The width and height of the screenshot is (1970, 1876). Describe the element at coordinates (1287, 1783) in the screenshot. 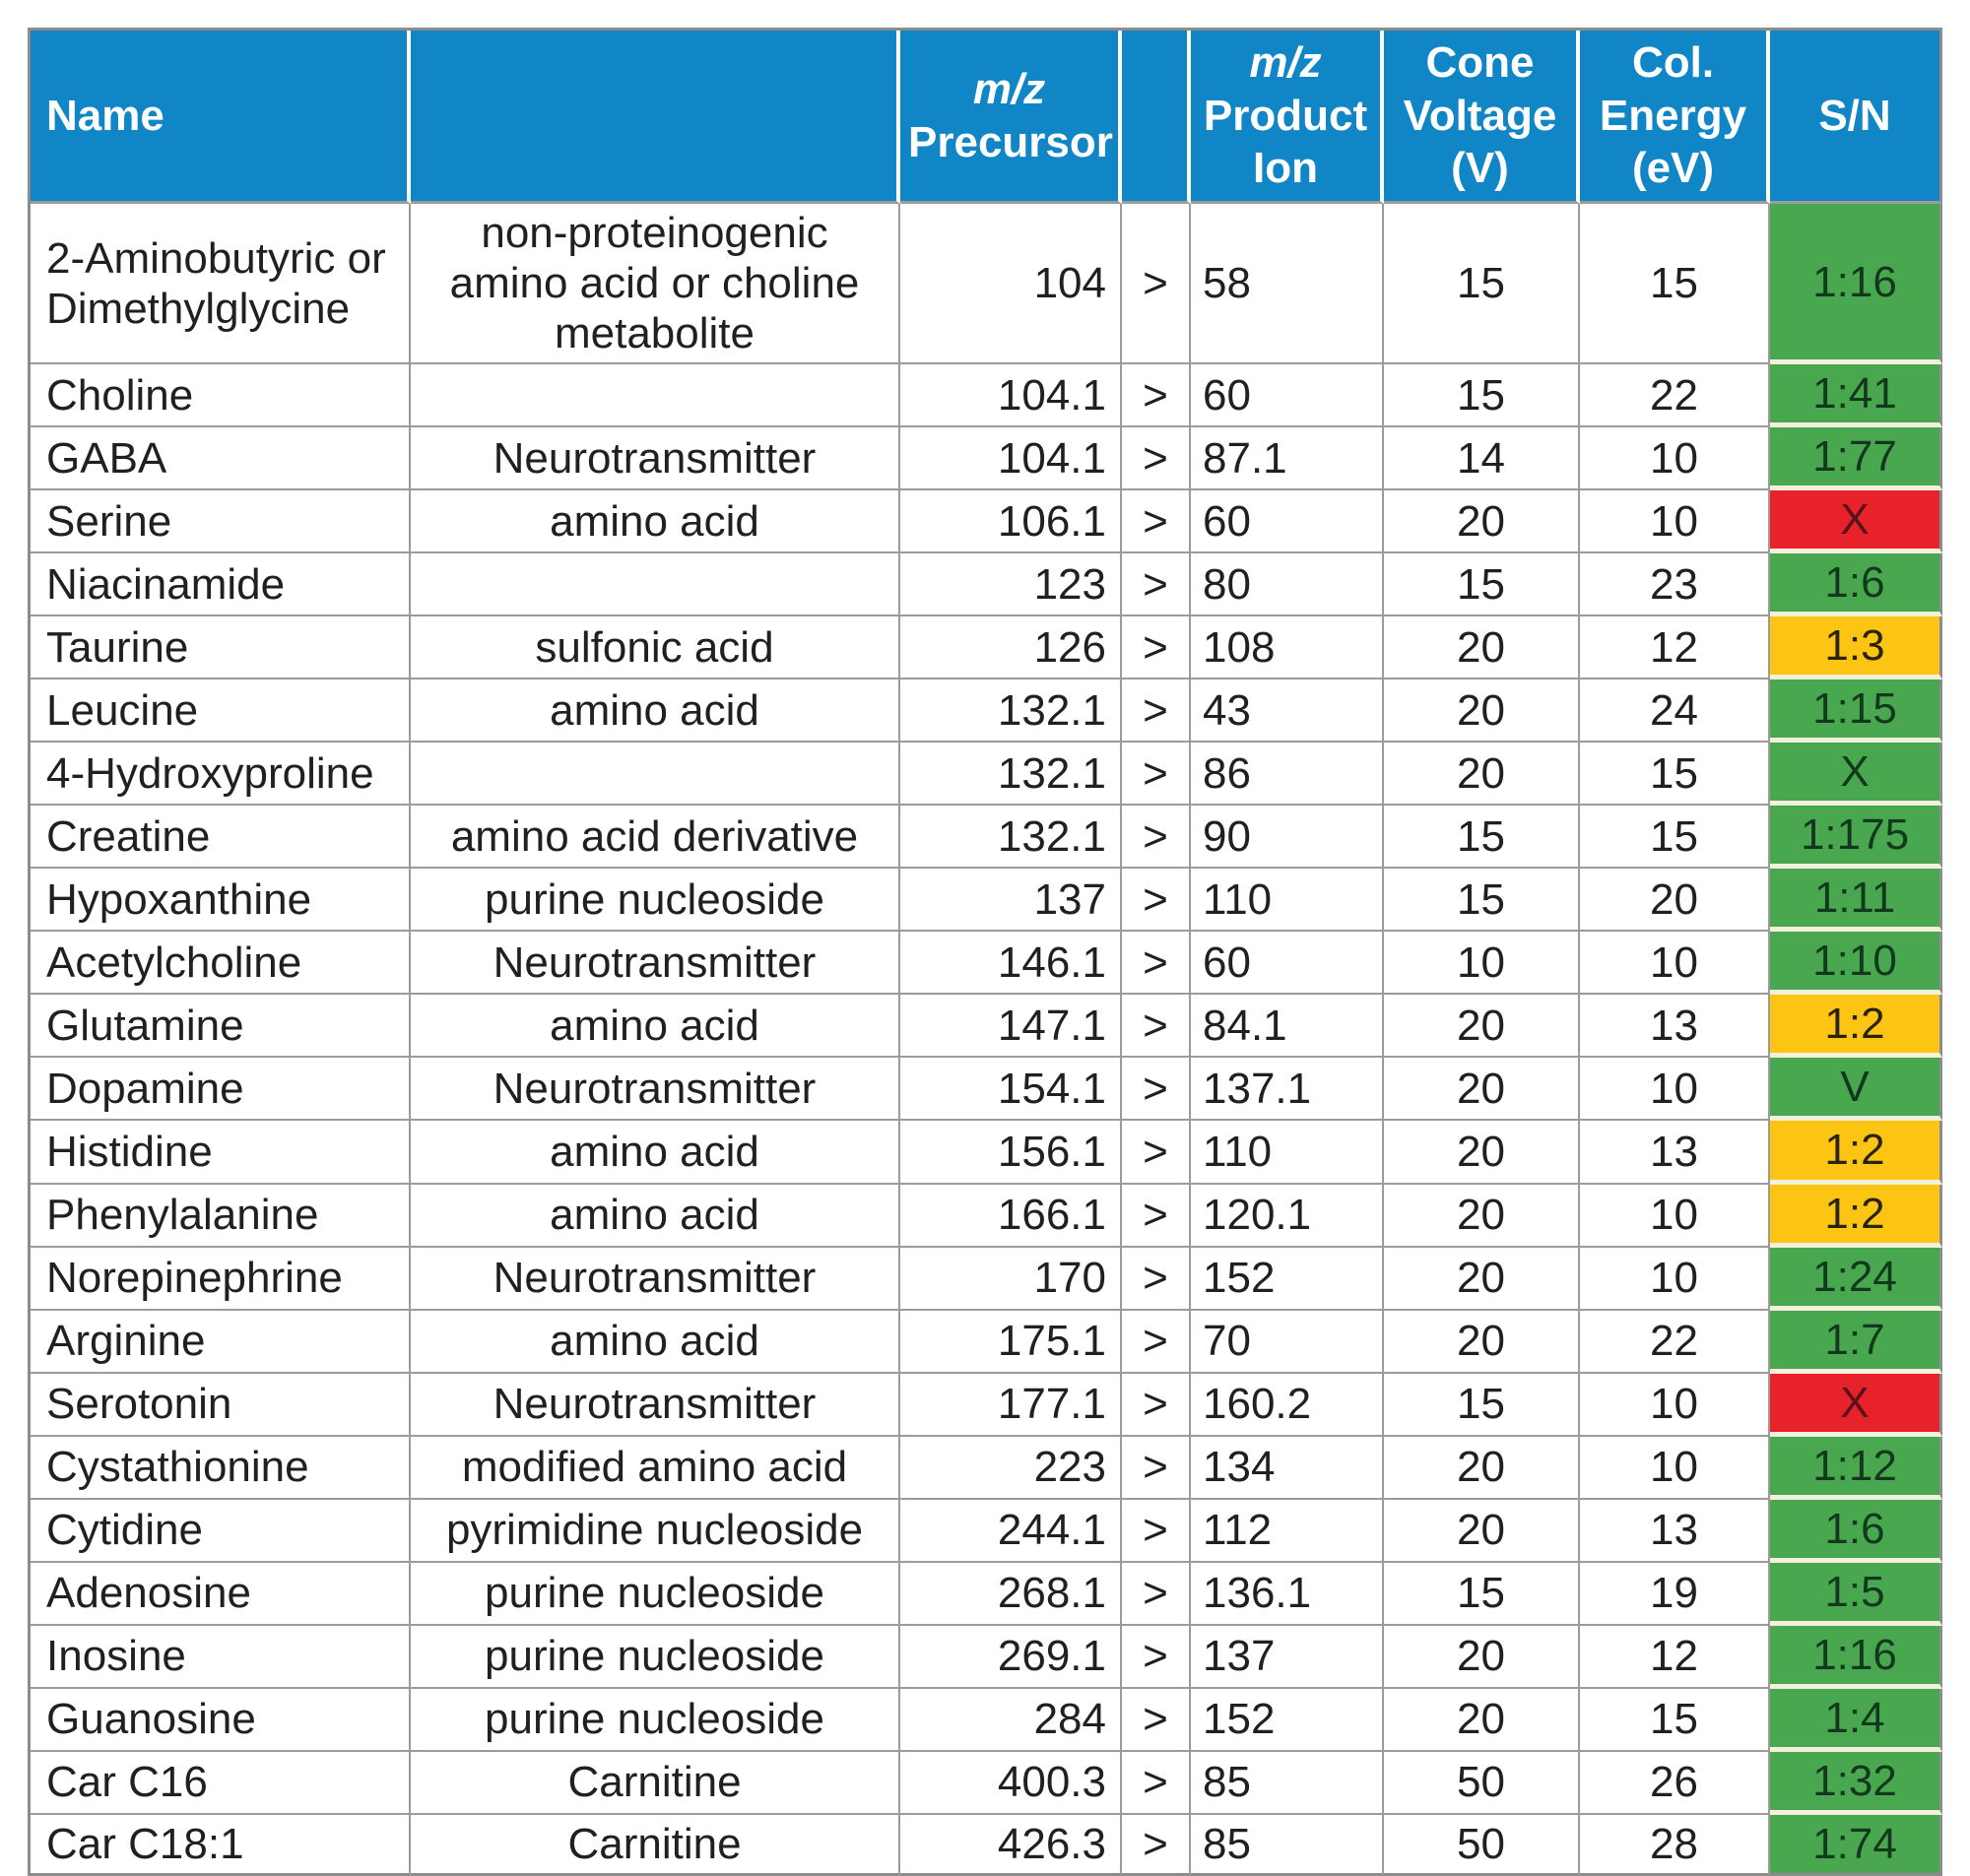

I see `cell-mz-product: 85` at that location.